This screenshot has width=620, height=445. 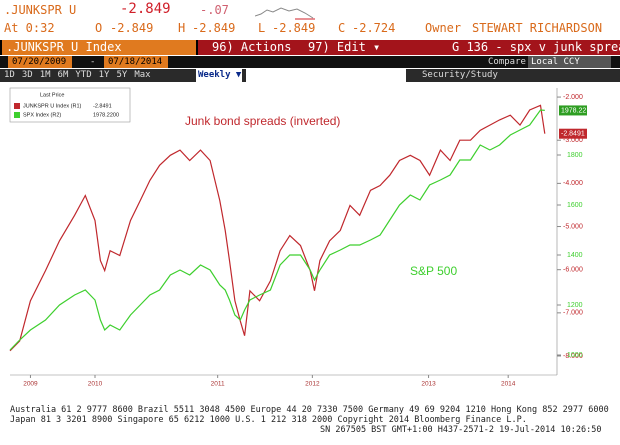 I want to click on x-tick-label: 2012, so click(x=312, y=384).